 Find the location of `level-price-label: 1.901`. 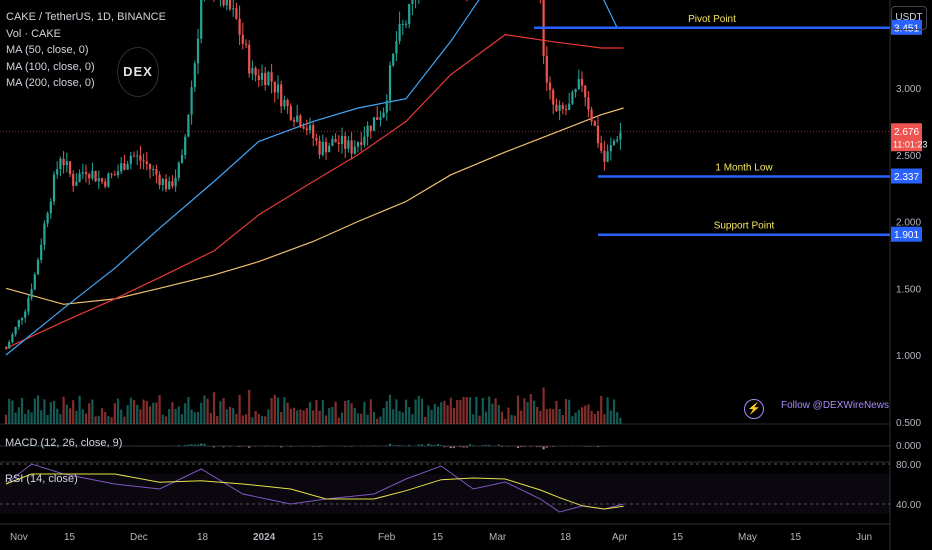

level-price-label: 1.901 is located at coordinates (906, 235).